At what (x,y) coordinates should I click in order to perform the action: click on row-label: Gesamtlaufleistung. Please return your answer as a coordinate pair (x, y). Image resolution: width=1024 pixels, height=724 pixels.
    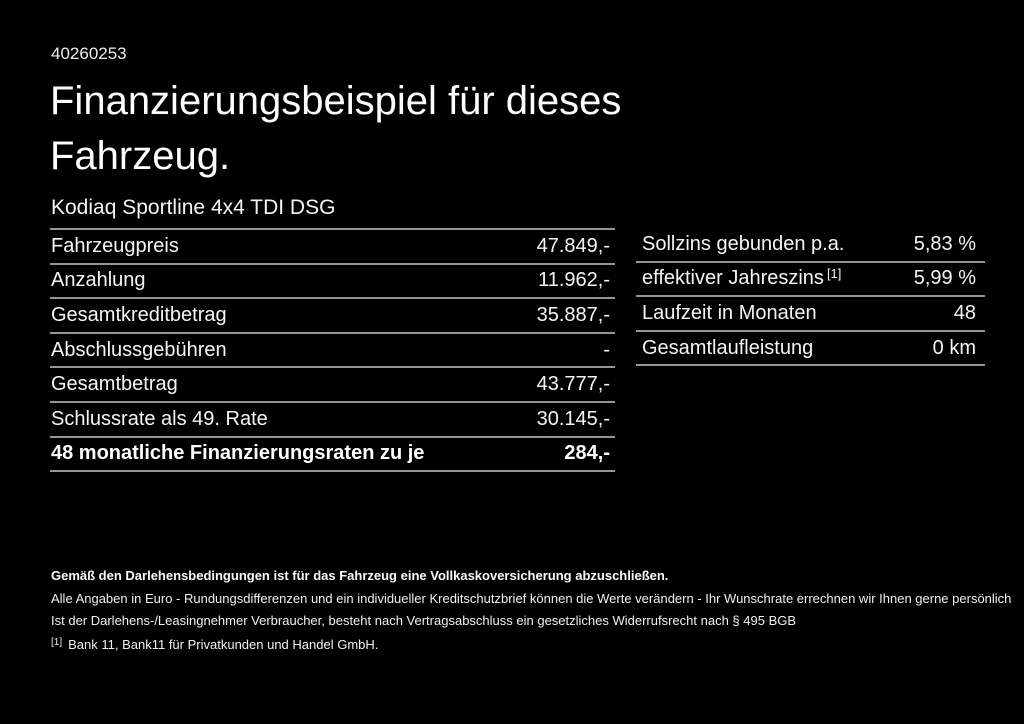
    Looking at the image, I should click on (728, 347).